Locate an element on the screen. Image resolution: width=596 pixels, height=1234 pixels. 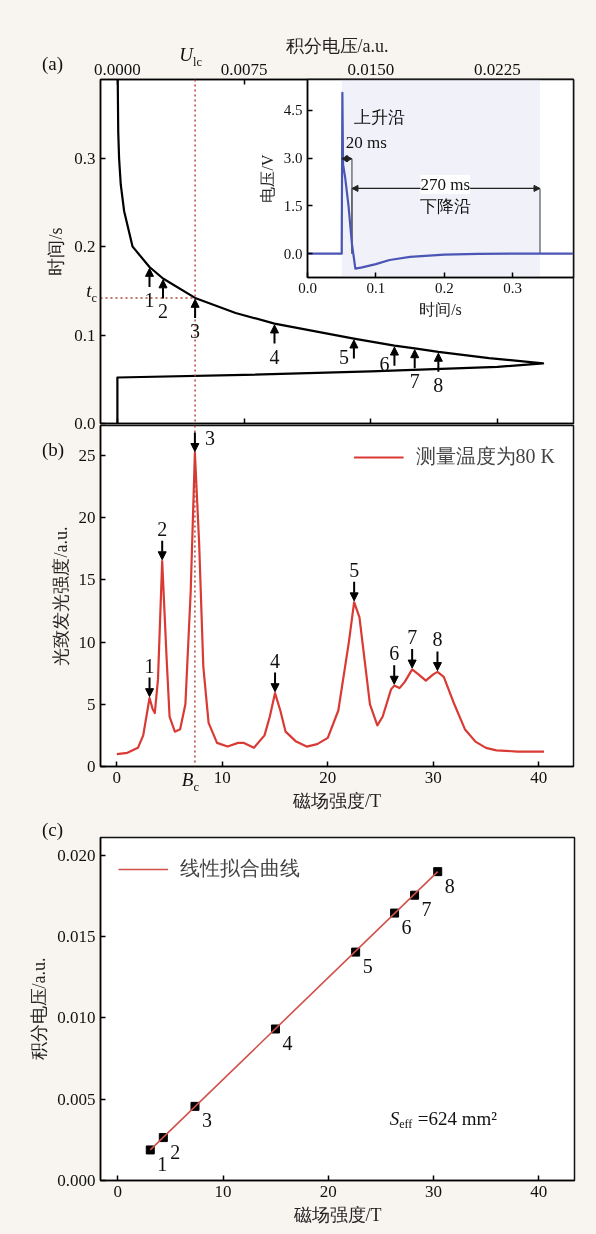
x-tick-label: 0.0225 is located at coordinates (497, 69).